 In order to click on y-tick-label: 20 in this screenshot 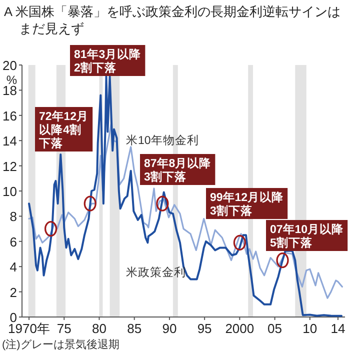, I will do `click(9, 65)`.